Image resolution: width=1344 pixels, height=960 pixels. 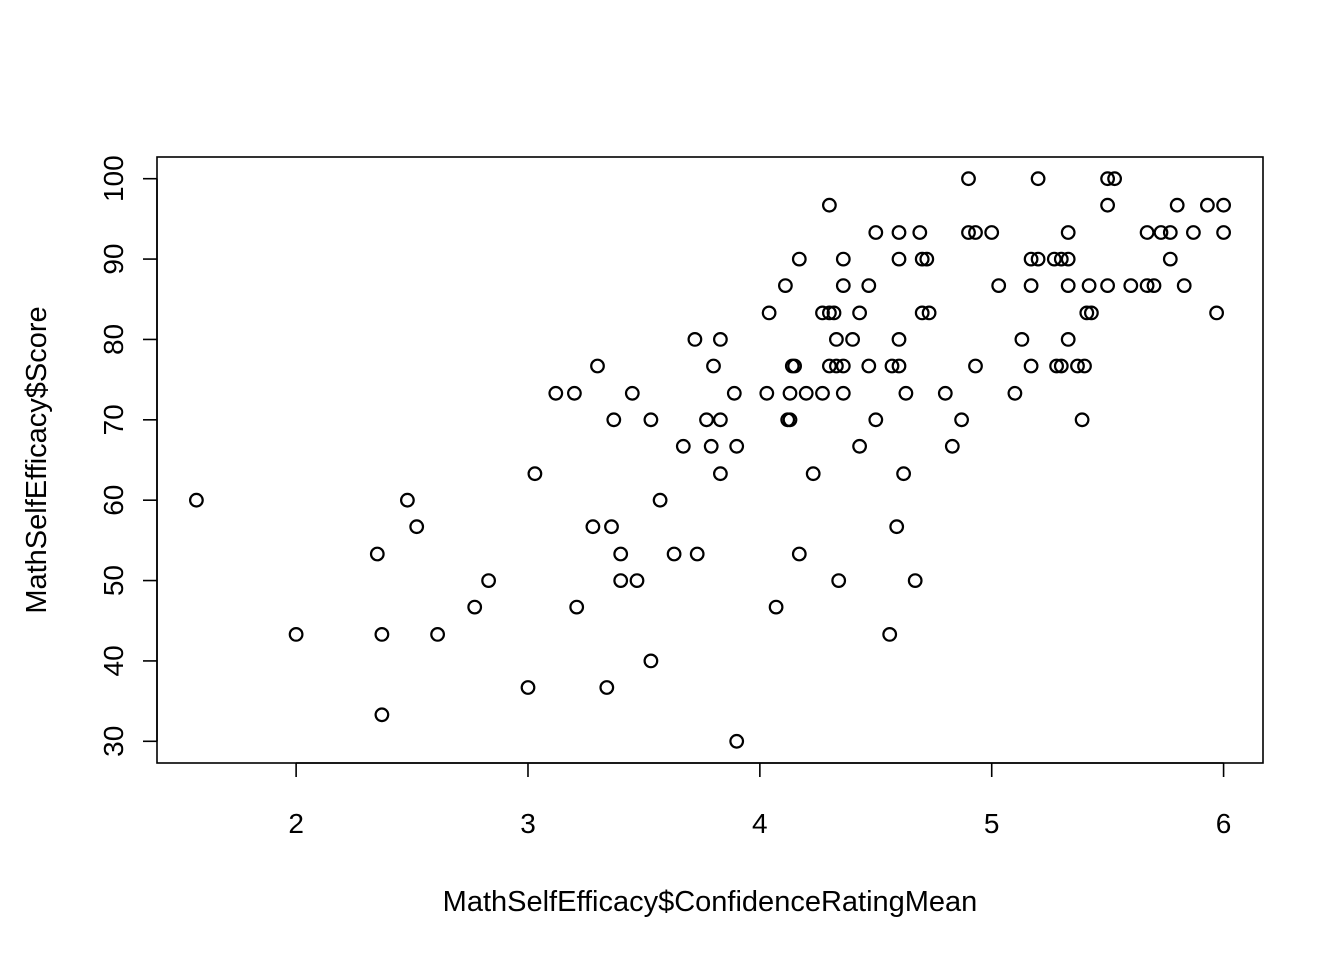 What do you see at coordinates (296, 823) in the screenshot?
I see `x-tick-label: 2` at bounding box center [296, 823].